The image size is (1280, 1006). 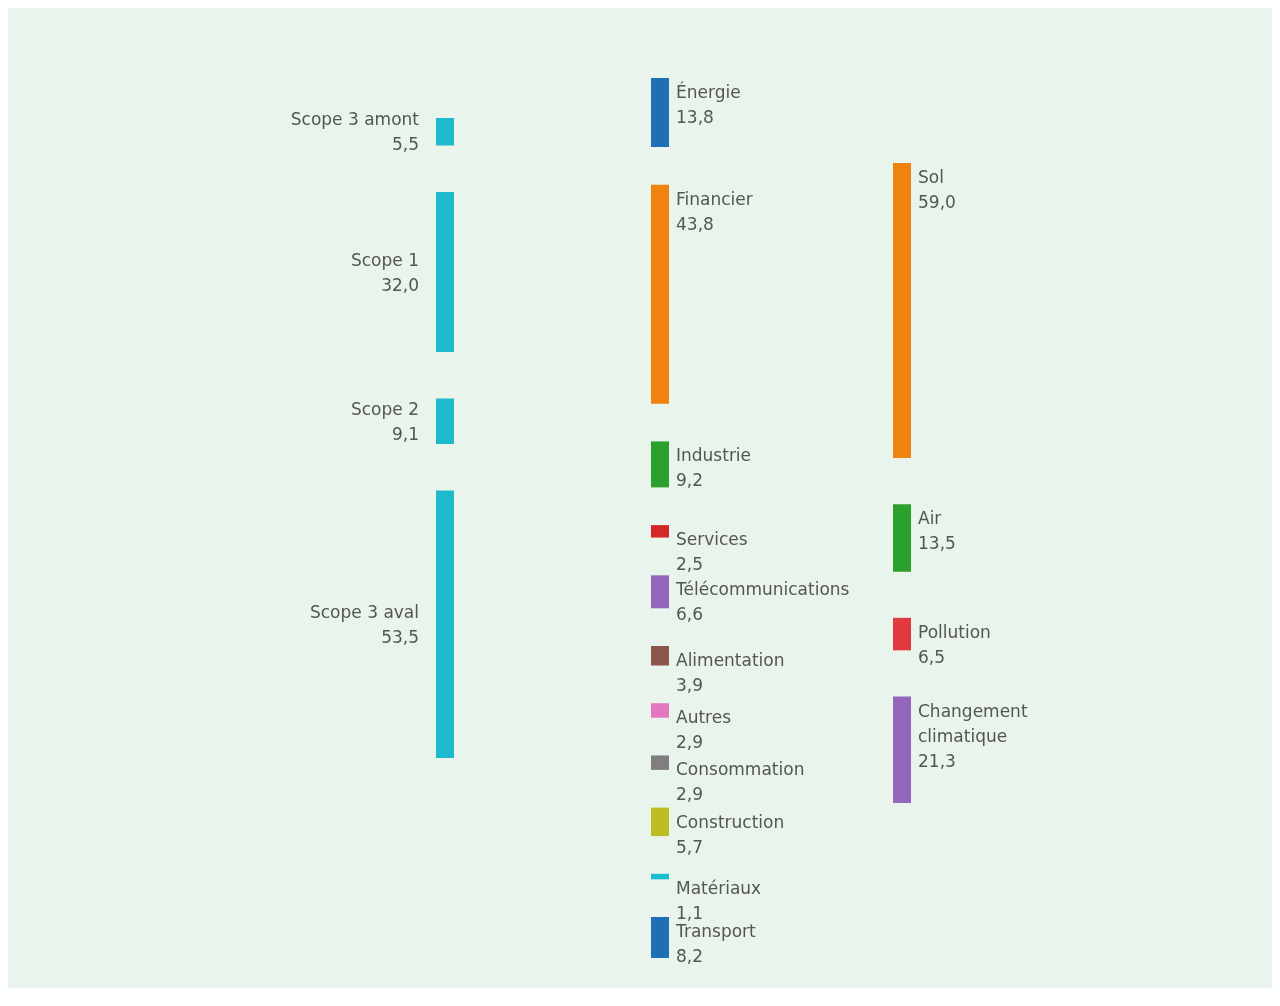 I want to click on data-label: 13,8, so click(x=695, y=117).